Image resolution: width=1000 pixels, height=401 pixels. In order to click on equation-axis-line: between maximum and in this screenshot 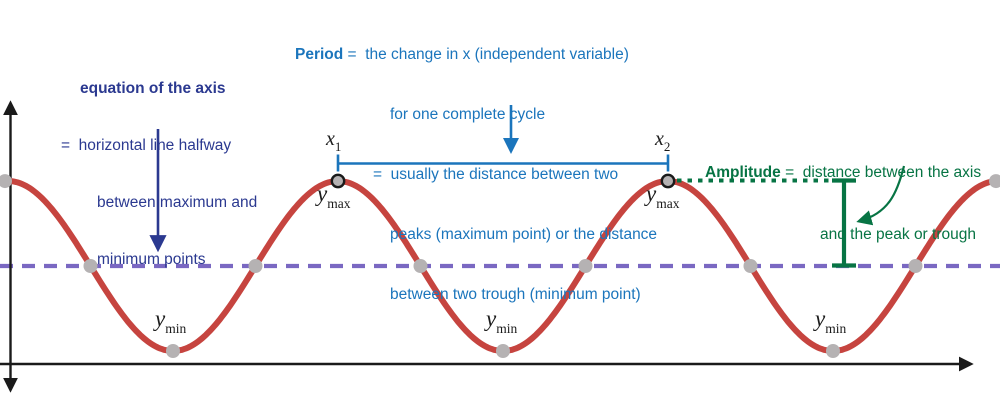, I will do `click(177, 202)`.